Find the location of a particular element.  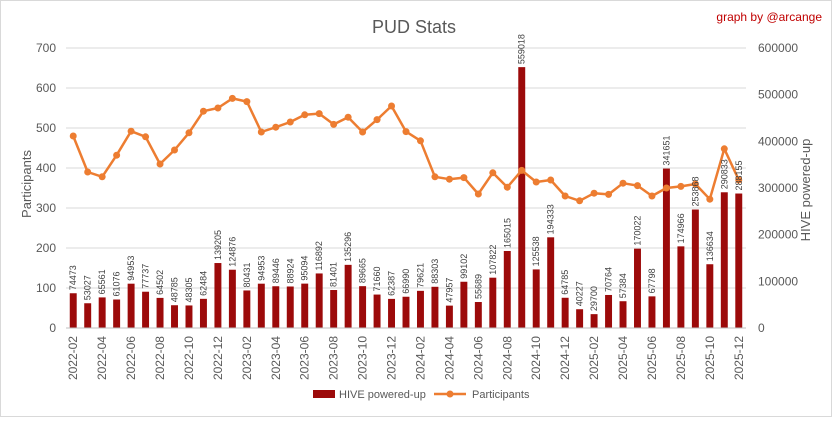

x-tick-label: 2023-08 is located at coordinates (334, 358).